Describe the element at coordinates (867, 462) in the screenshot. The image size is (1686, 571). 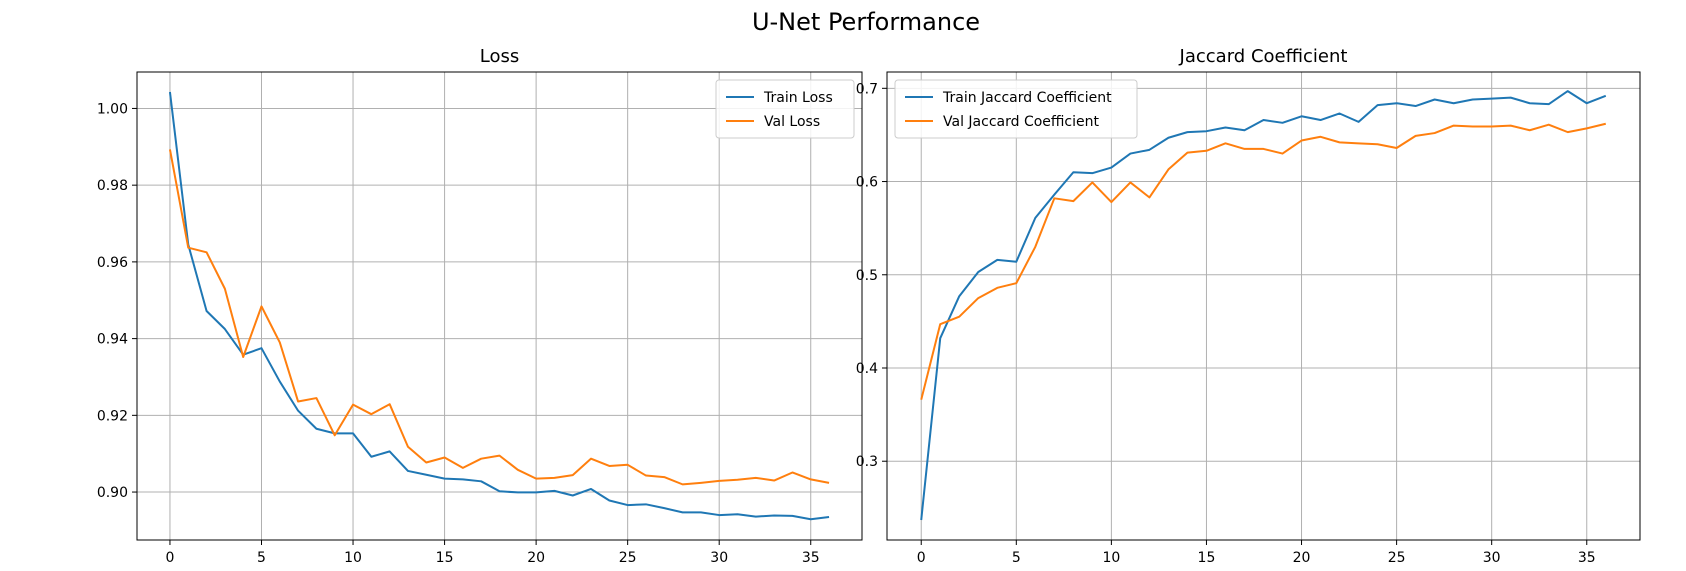
I see `y-tick-label: 0.3` at that location.